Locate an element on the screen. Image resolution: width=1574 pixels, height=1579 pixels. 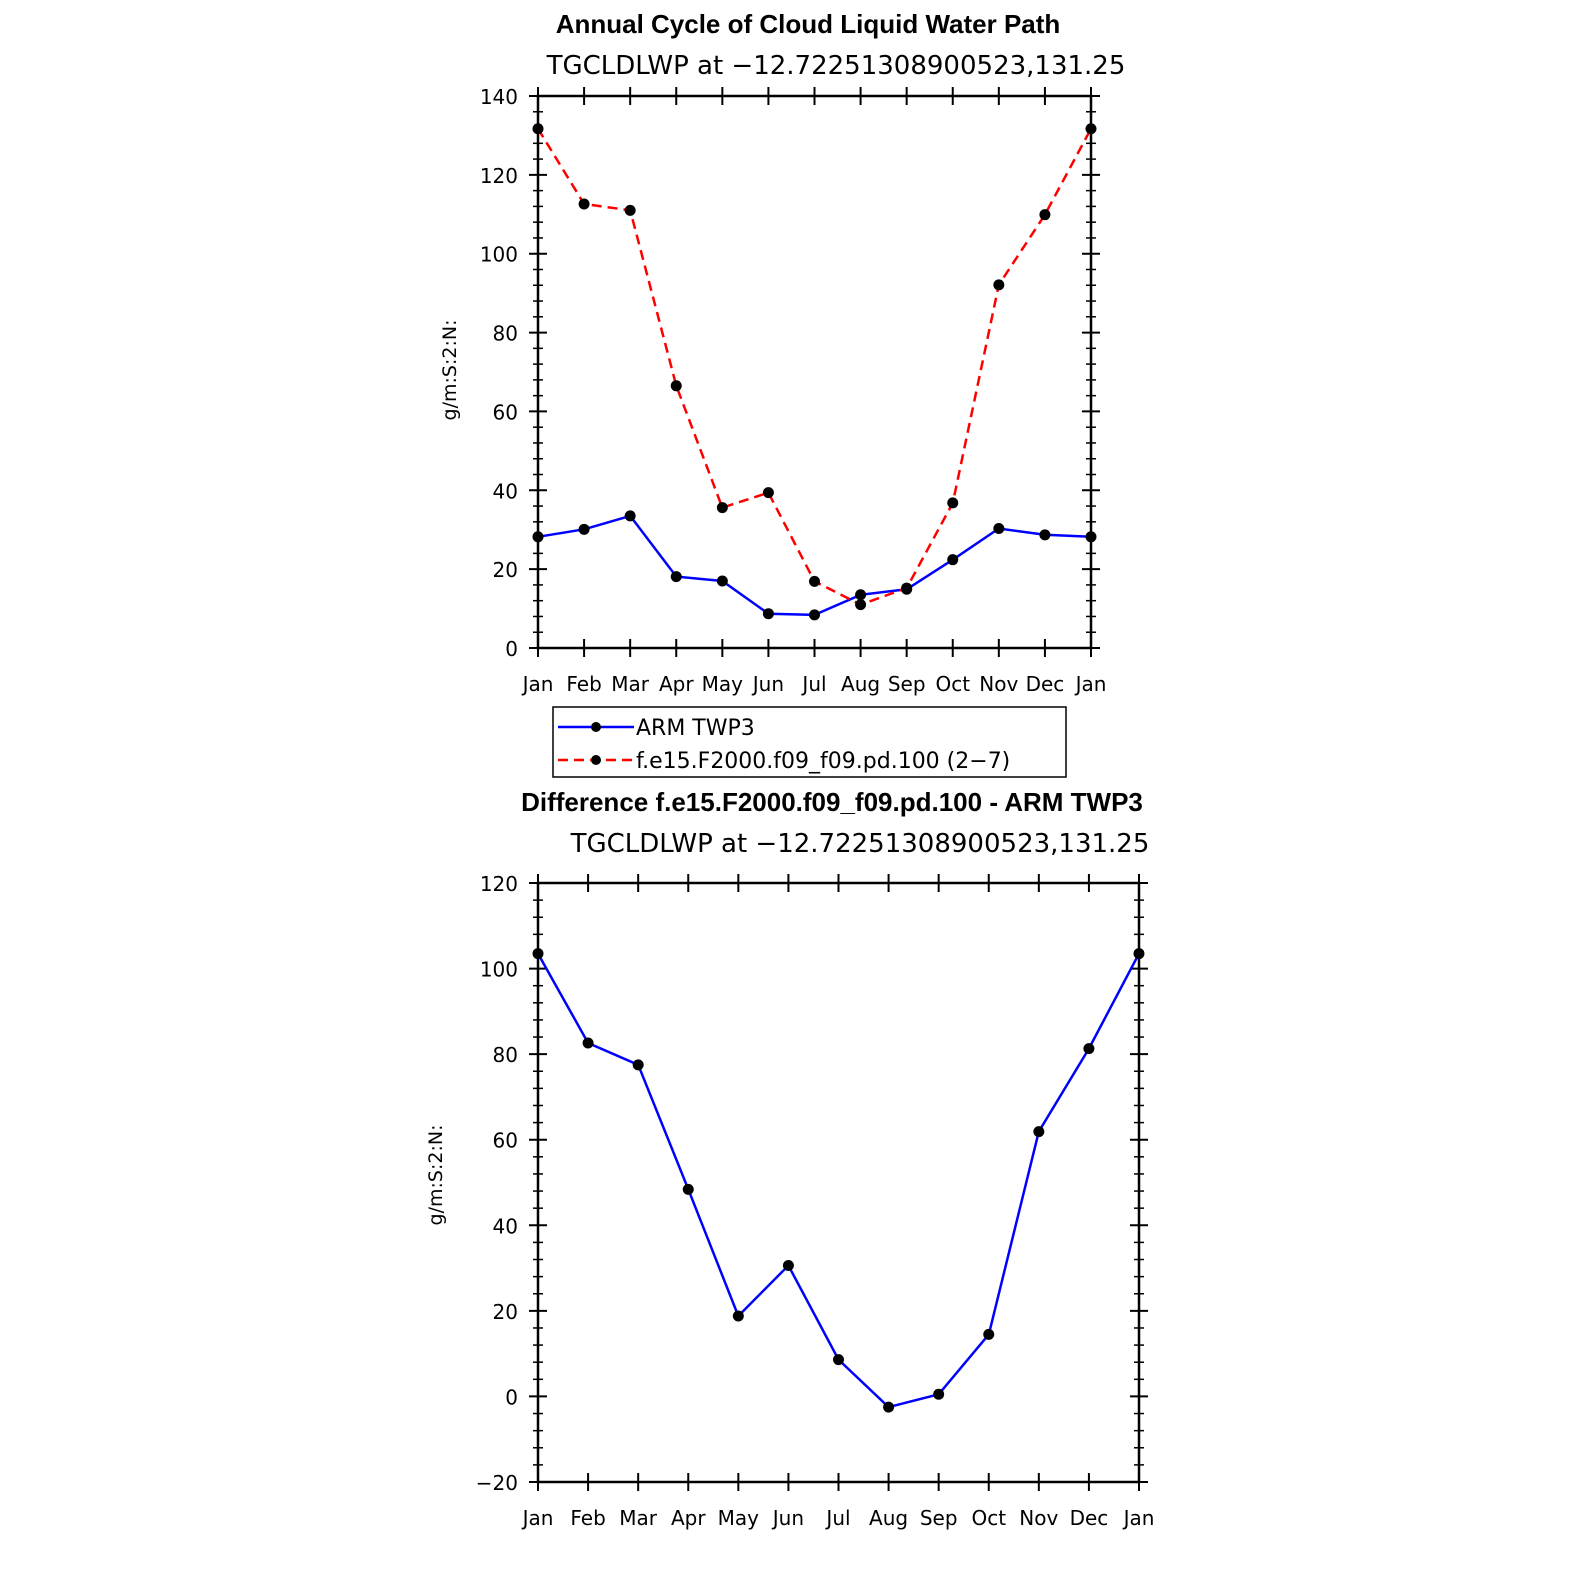
x-tick-label: Sep is located at coordinates (907, 684).